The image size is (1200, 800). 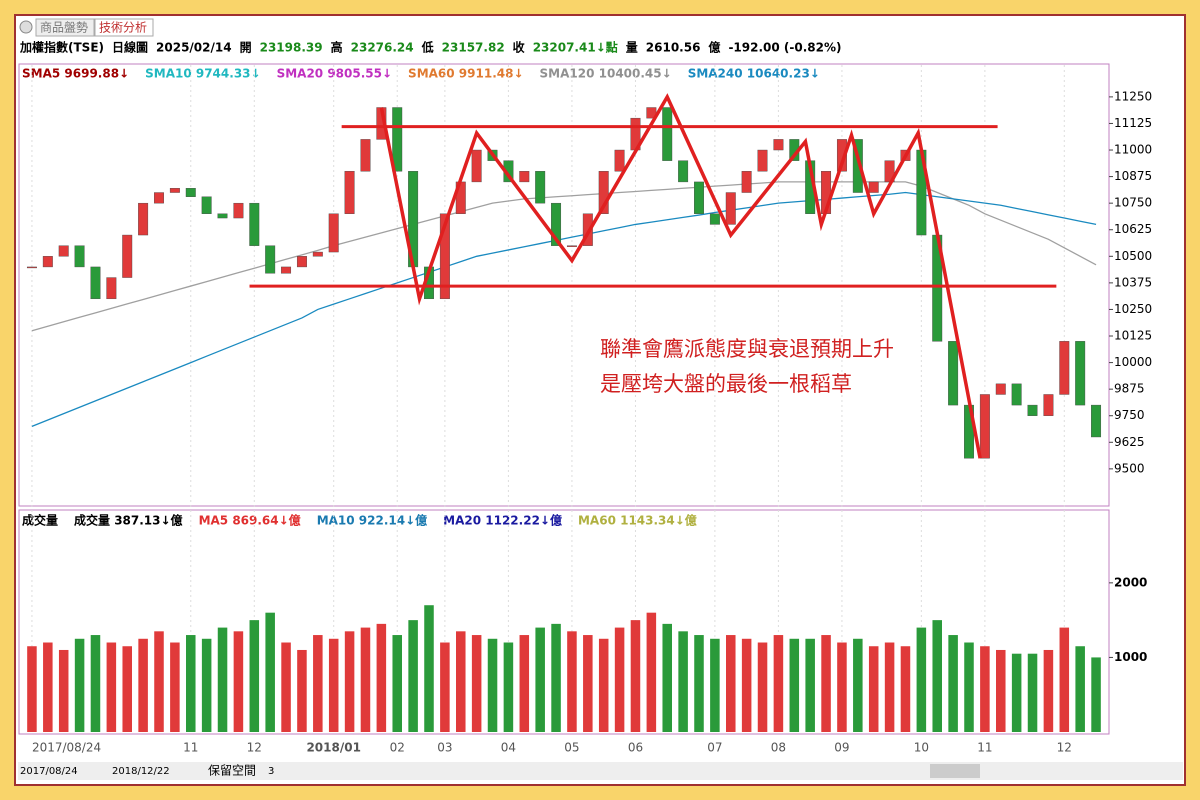 I want to click on legend-item: 量, so click(x=632, y=48).